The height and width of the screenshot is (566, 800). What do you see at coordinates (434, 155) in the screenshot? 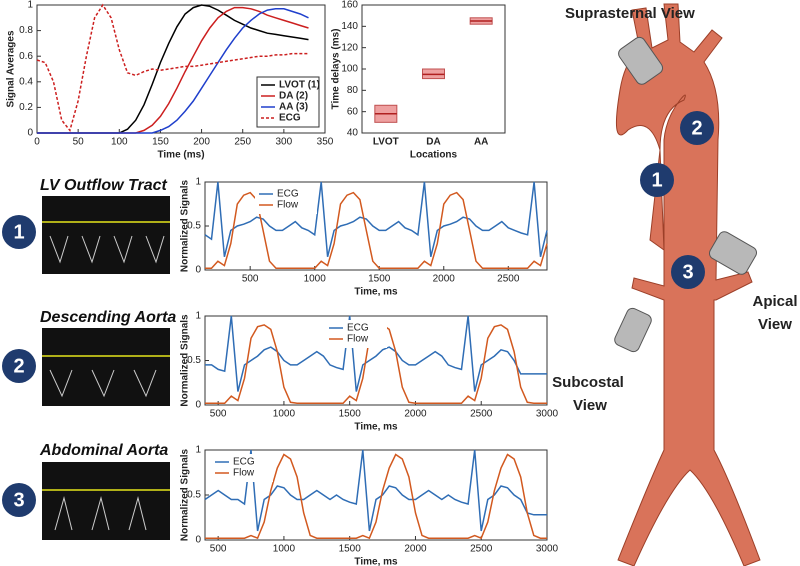
I see `x-axis-label: Locations` at bounding box center [434, 155].